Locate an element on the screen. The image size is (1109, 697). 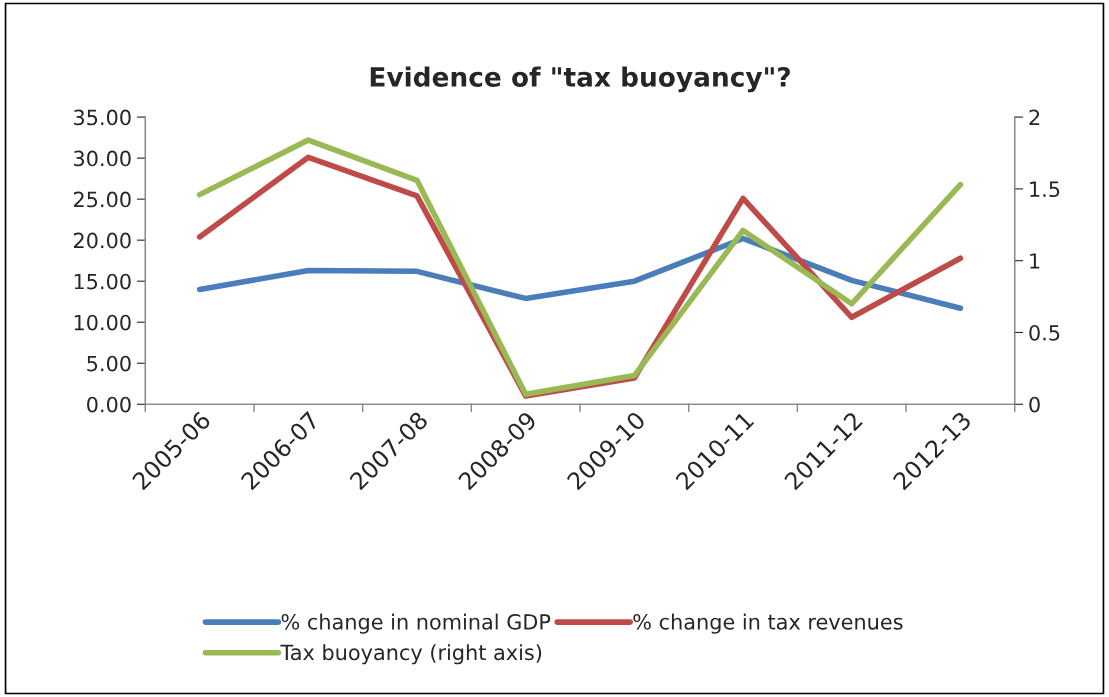
y2-tick-label: 0 is located at coordinates (1034, 404).